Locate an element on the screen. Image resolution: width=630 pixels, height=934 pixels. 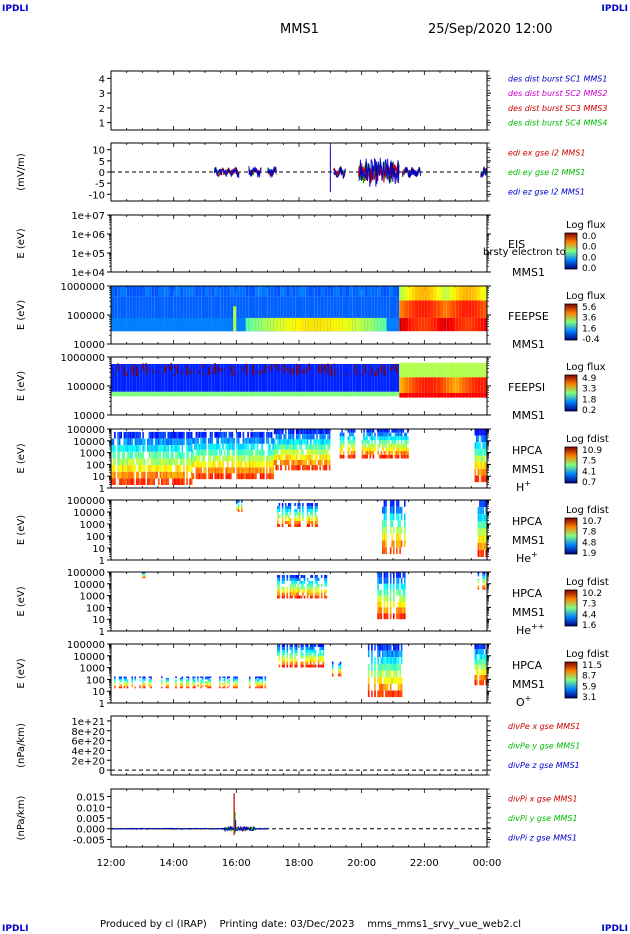
hpca-he2-spectrogram is located at coordinates (314, 596).